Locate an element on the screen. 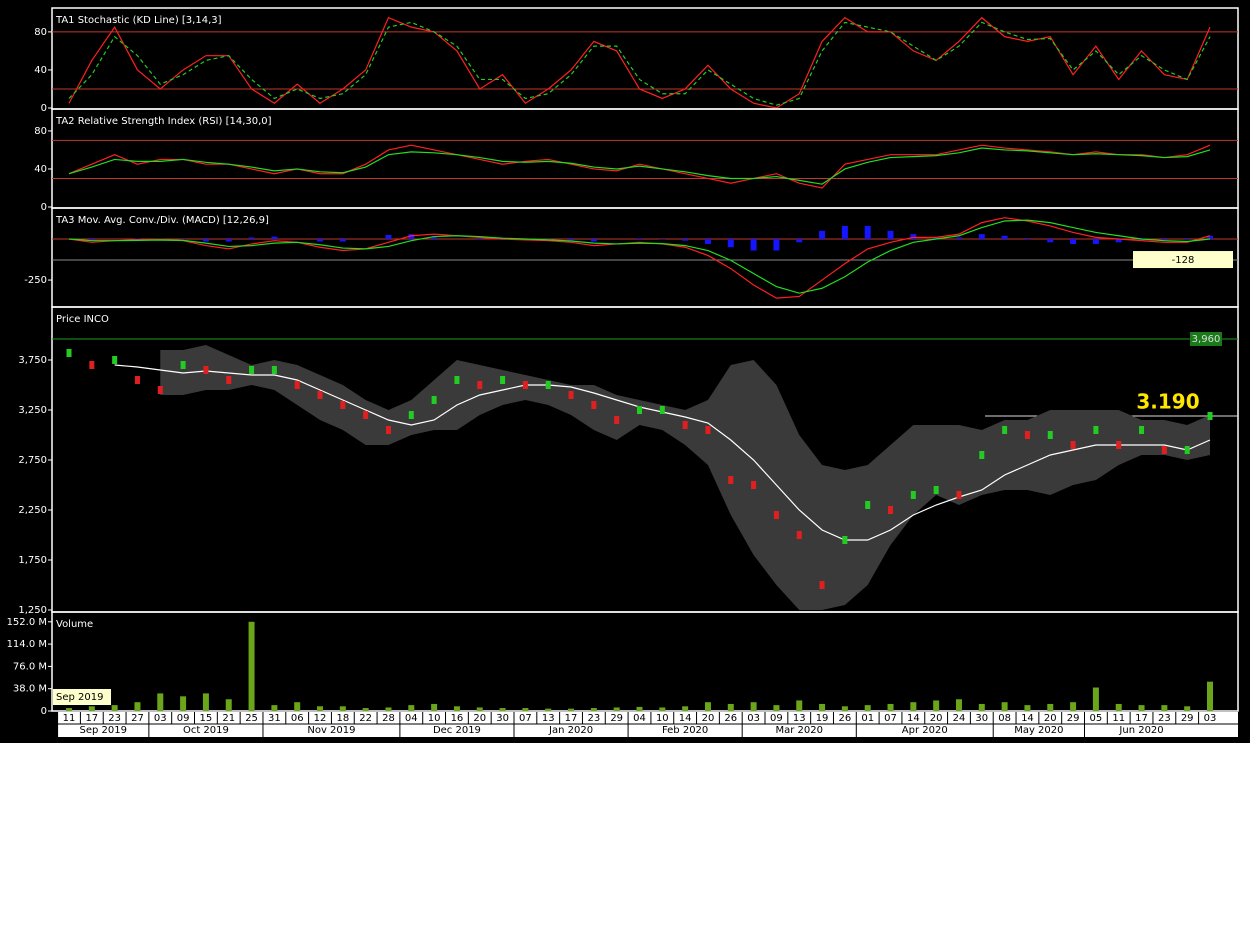 Image resolution: width=1250 pixels, height=939 pixels. y-tick-label: 3,250 is located at coordinates (32, 410).